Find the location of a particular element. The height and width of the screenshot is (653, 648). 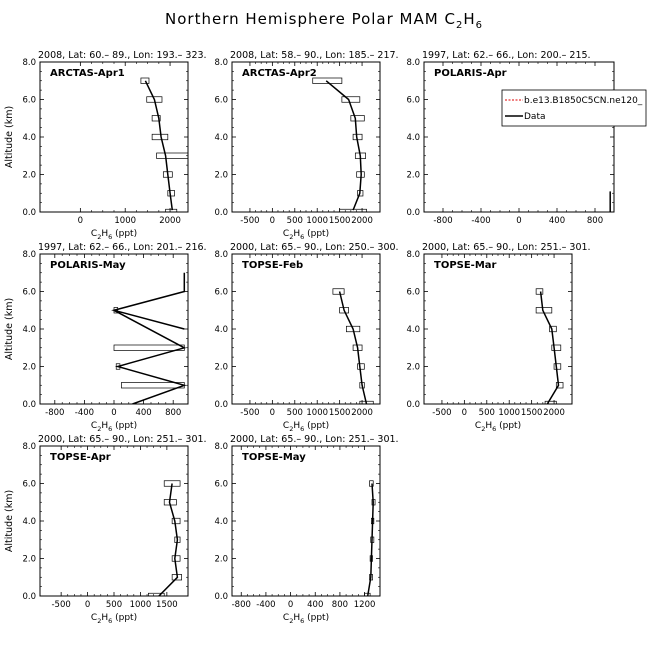

panel-header: 2000, Lat: 65.– 90., Lon: 251.– 301. is located at coordinates (314, 439).